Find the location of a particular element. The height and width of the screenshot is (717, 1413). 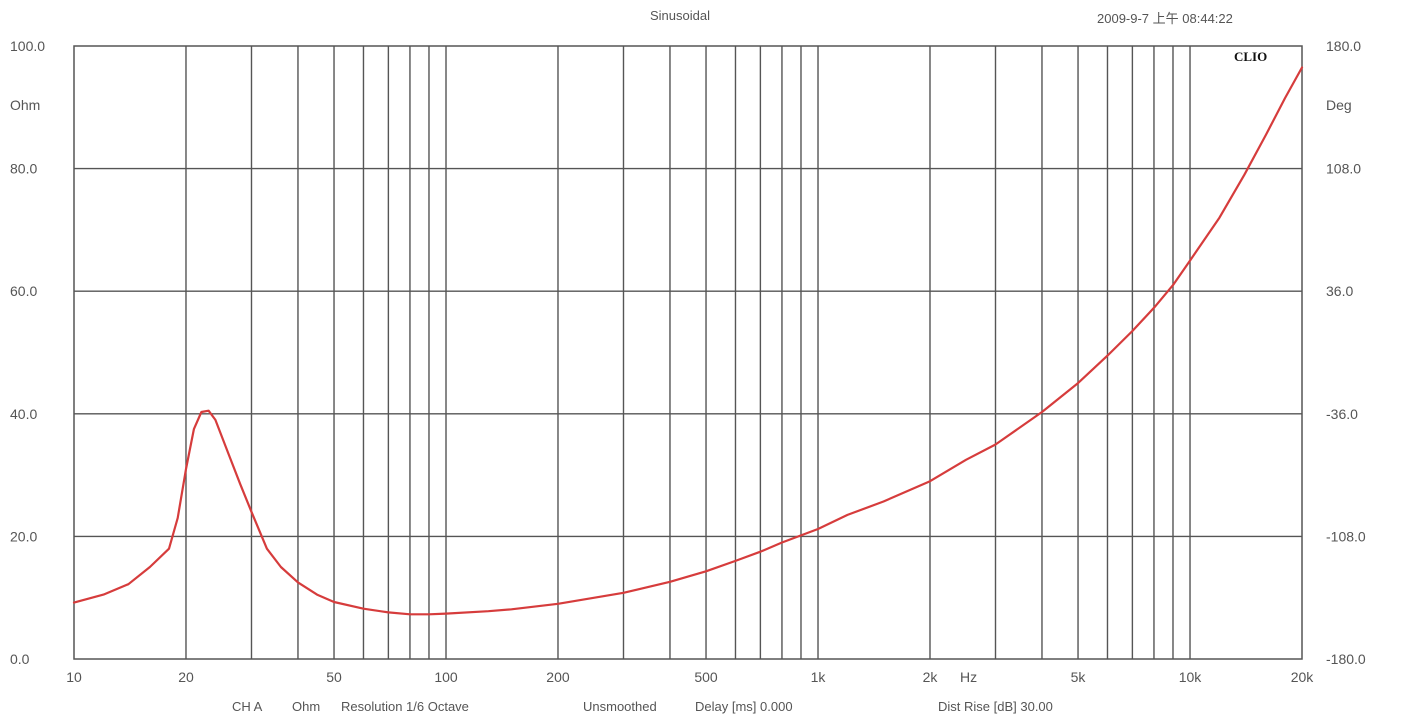

chart-subtitle: Sinusoidal is located at coordinates (680, 15).